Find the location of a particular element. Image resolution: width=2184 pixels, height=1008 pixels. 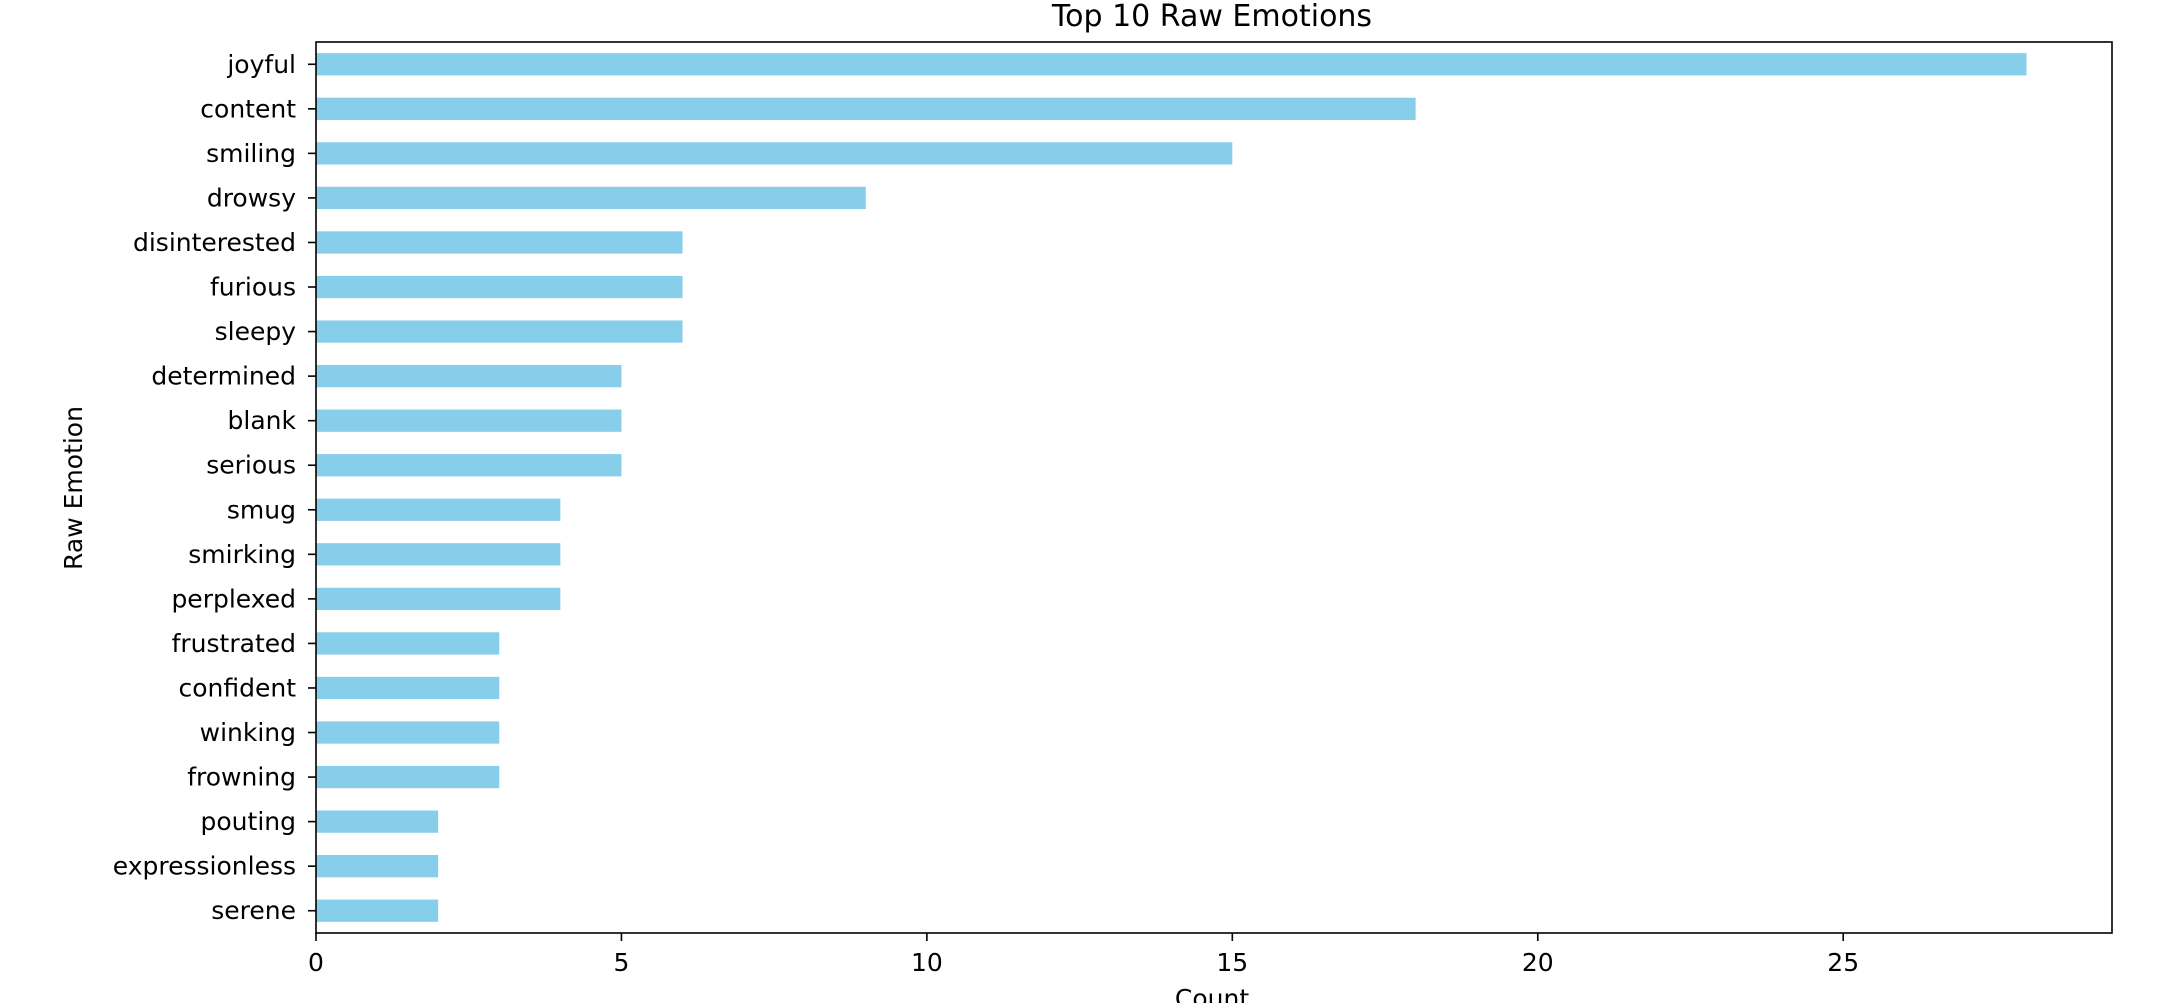

bar-drowsy is located at coordinates (591, 198).